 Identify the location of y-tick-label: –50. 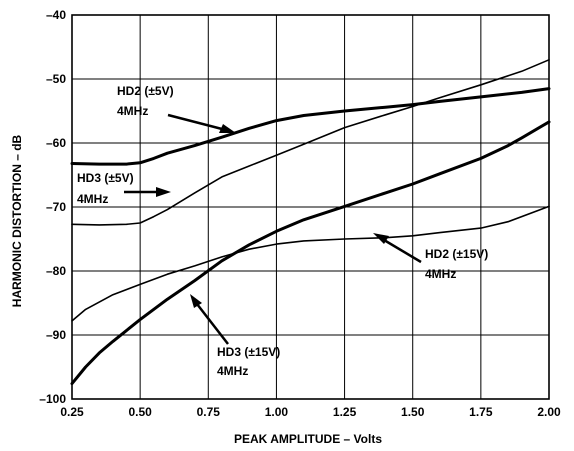
(56, 79).